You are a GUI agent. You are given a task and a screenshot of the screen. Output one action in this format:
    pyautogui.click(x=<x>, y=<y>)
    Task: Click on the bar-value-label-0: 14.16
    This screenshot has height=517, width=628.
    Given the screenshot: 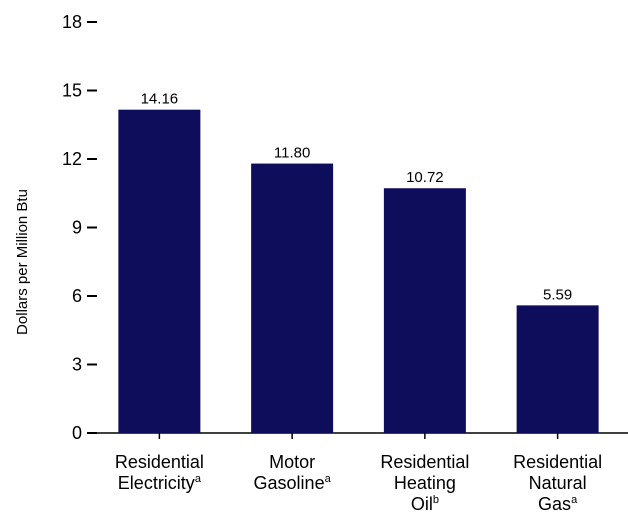 What is the action you would take?
    pyautogui.click(x=160, y=99)
    